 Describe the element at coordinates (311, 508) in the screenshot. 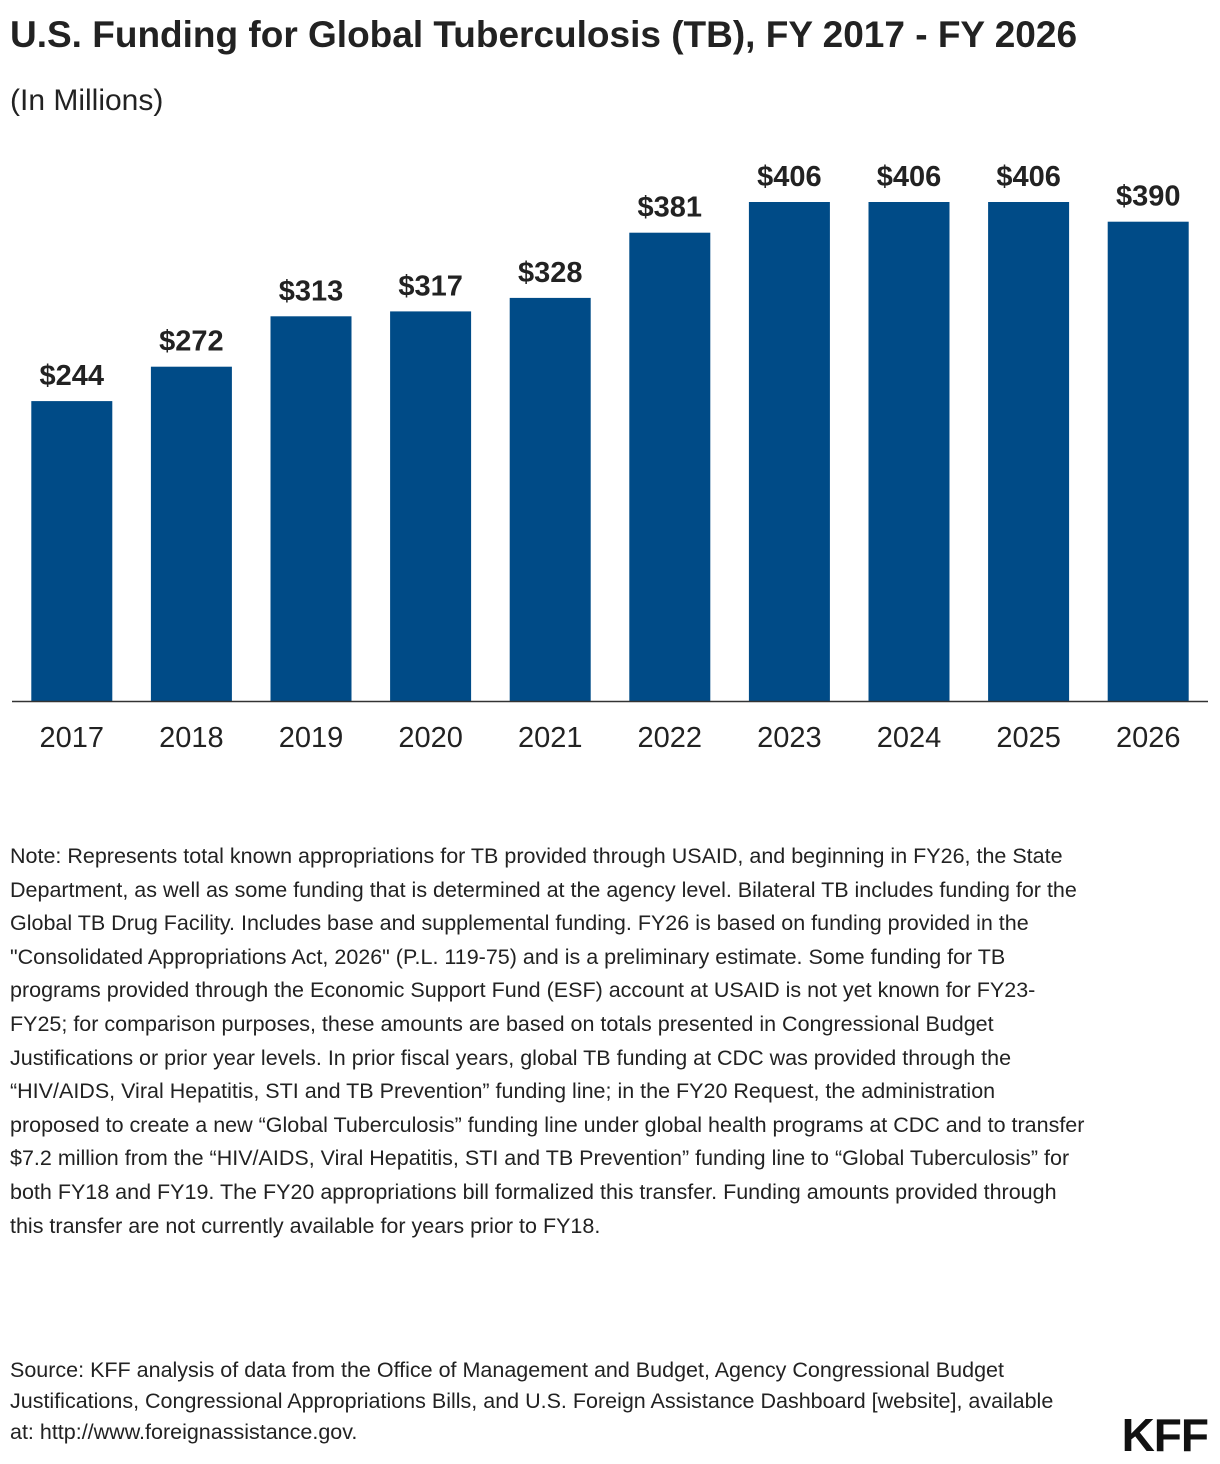

I see `bar-2019` at that location.